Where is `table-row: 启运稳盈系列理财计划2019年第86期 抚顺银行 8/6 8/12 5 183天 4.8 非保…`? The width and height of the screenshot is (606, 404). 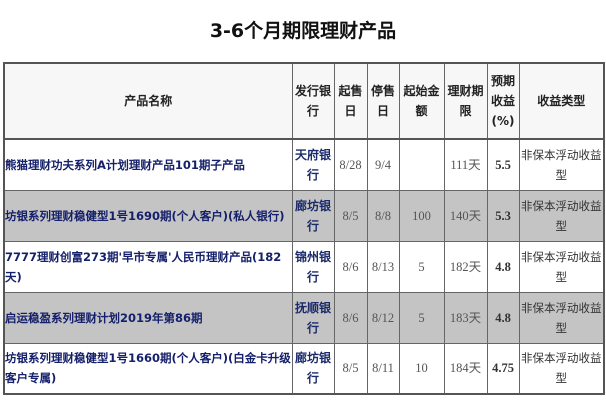
table-row: 启运稳盈系列理财计划2019年第86期 抚顺银行 8/6 8/12 5 183天 4.8 非保… is located at coordinates (304, 317).